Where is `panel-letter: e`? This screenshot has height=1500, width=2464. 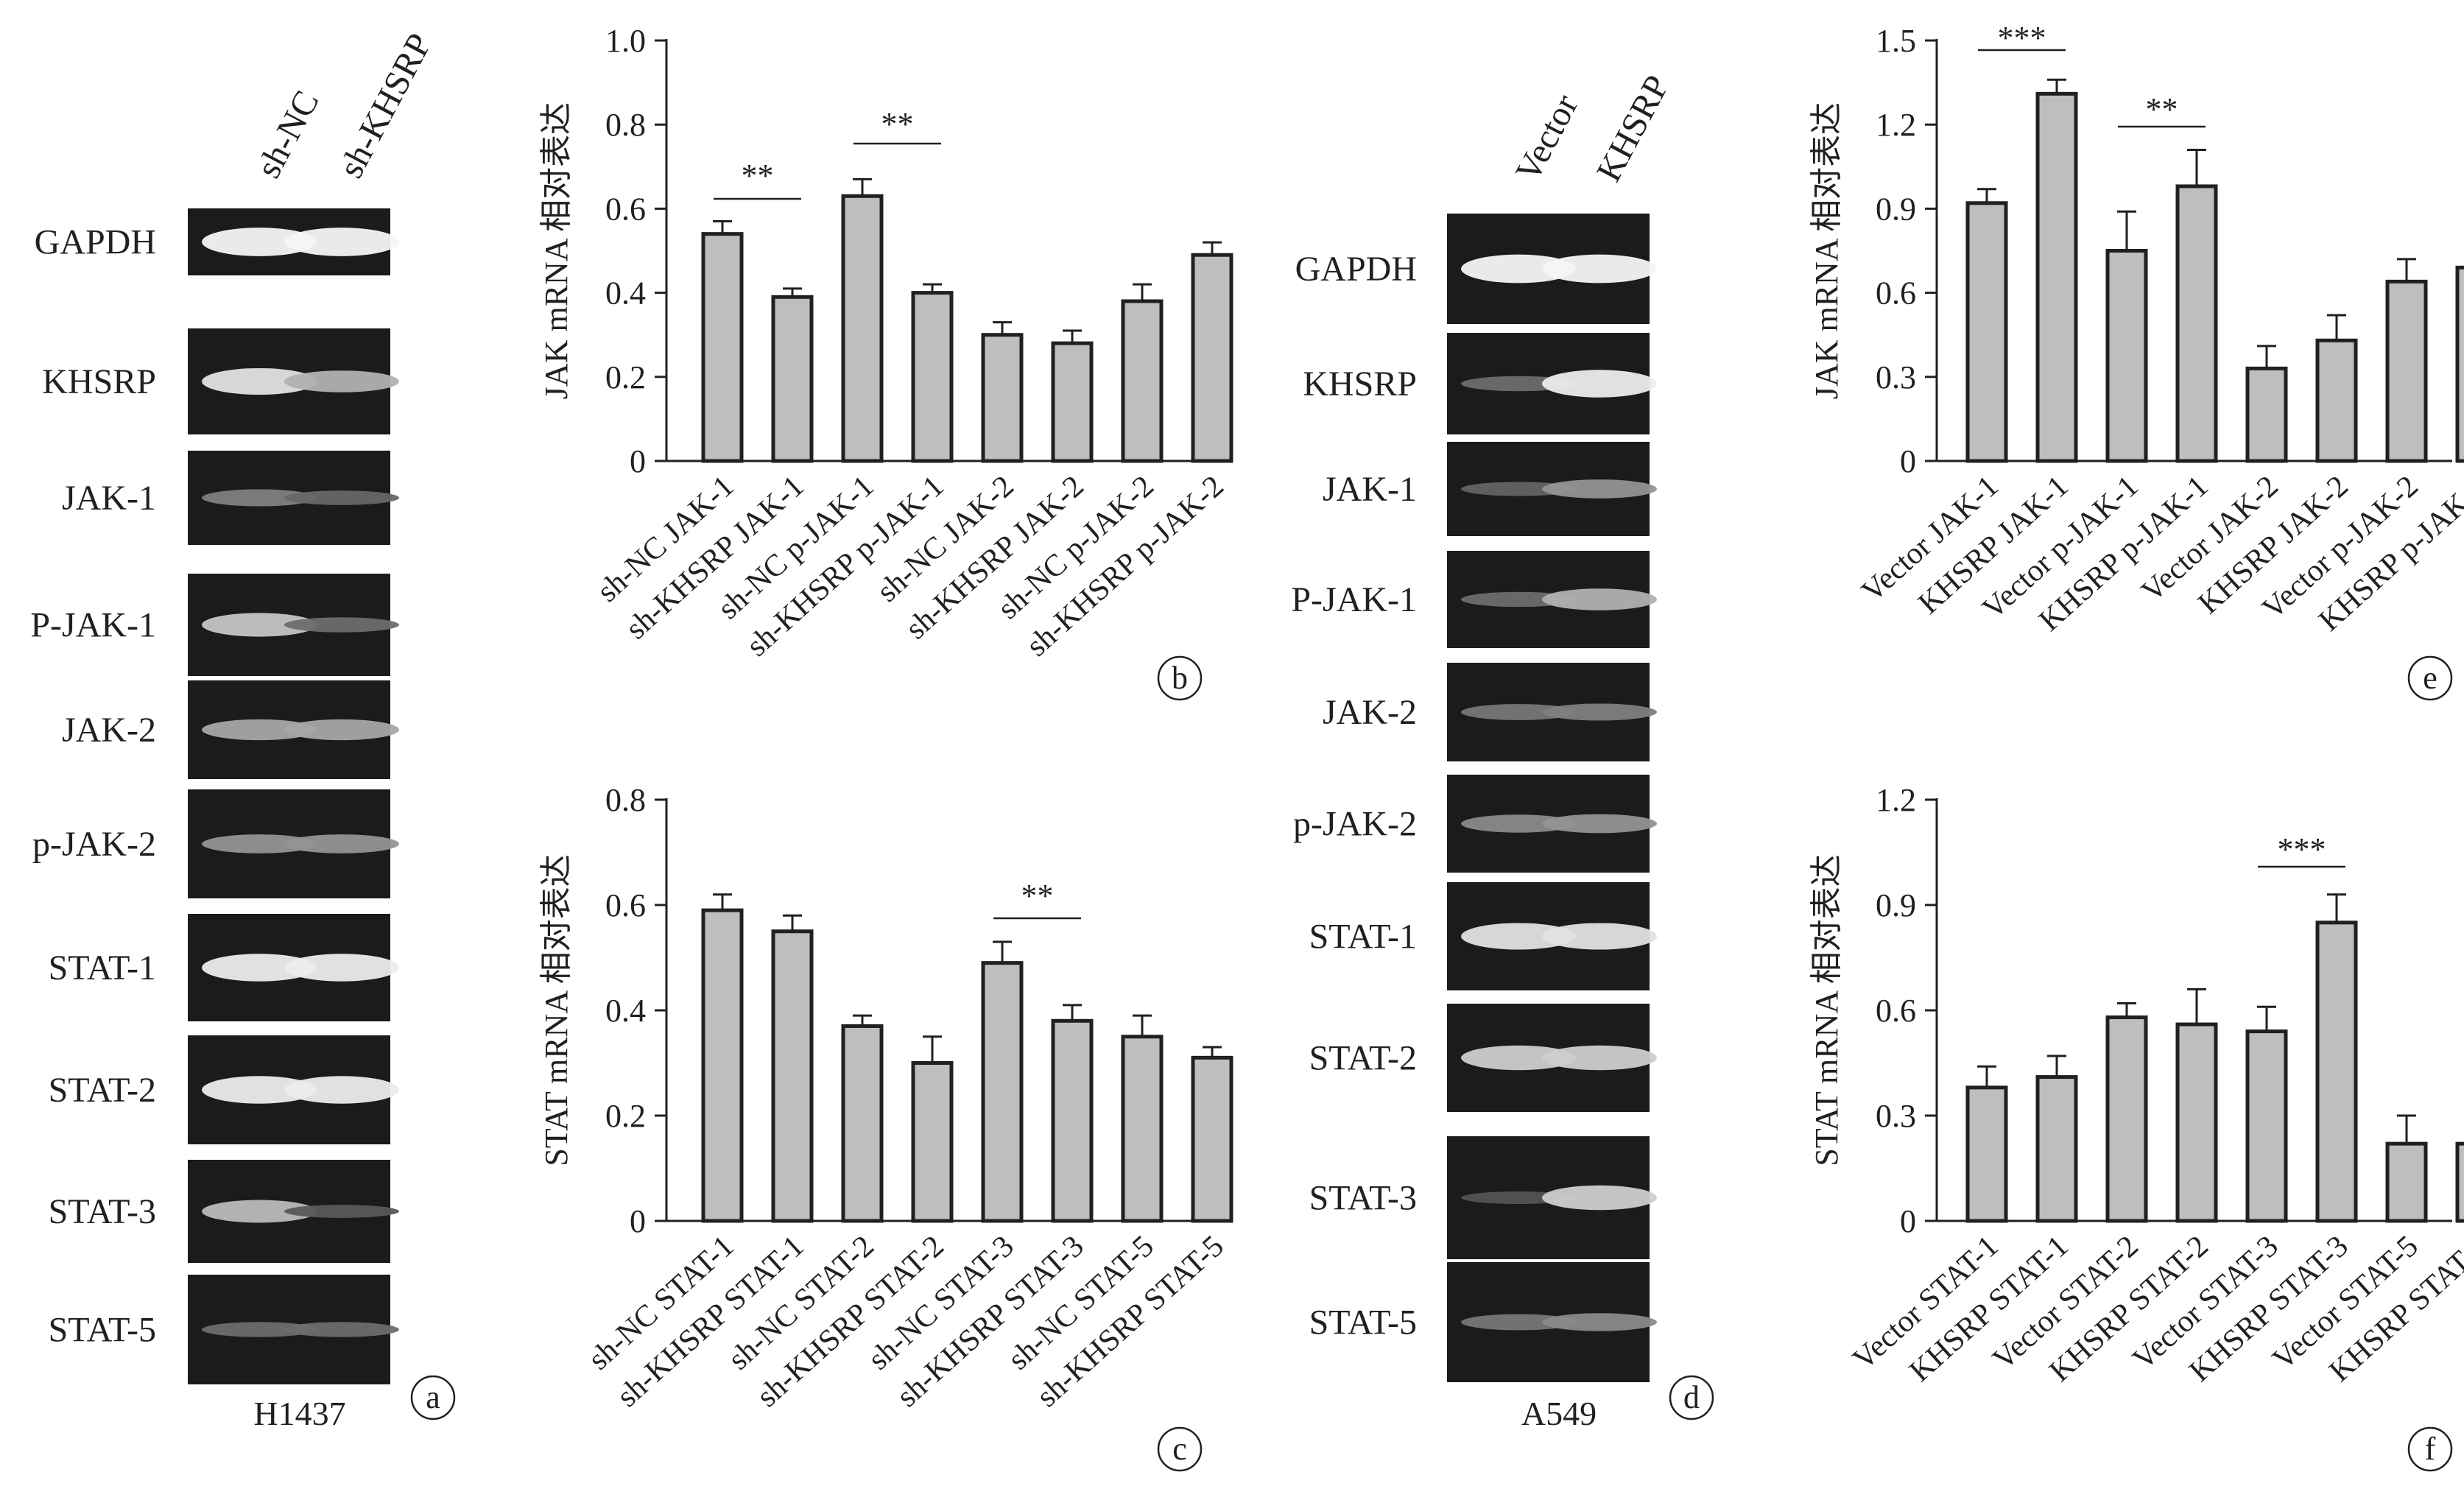
panel-letter: e is located at coordinates (2430, 678).